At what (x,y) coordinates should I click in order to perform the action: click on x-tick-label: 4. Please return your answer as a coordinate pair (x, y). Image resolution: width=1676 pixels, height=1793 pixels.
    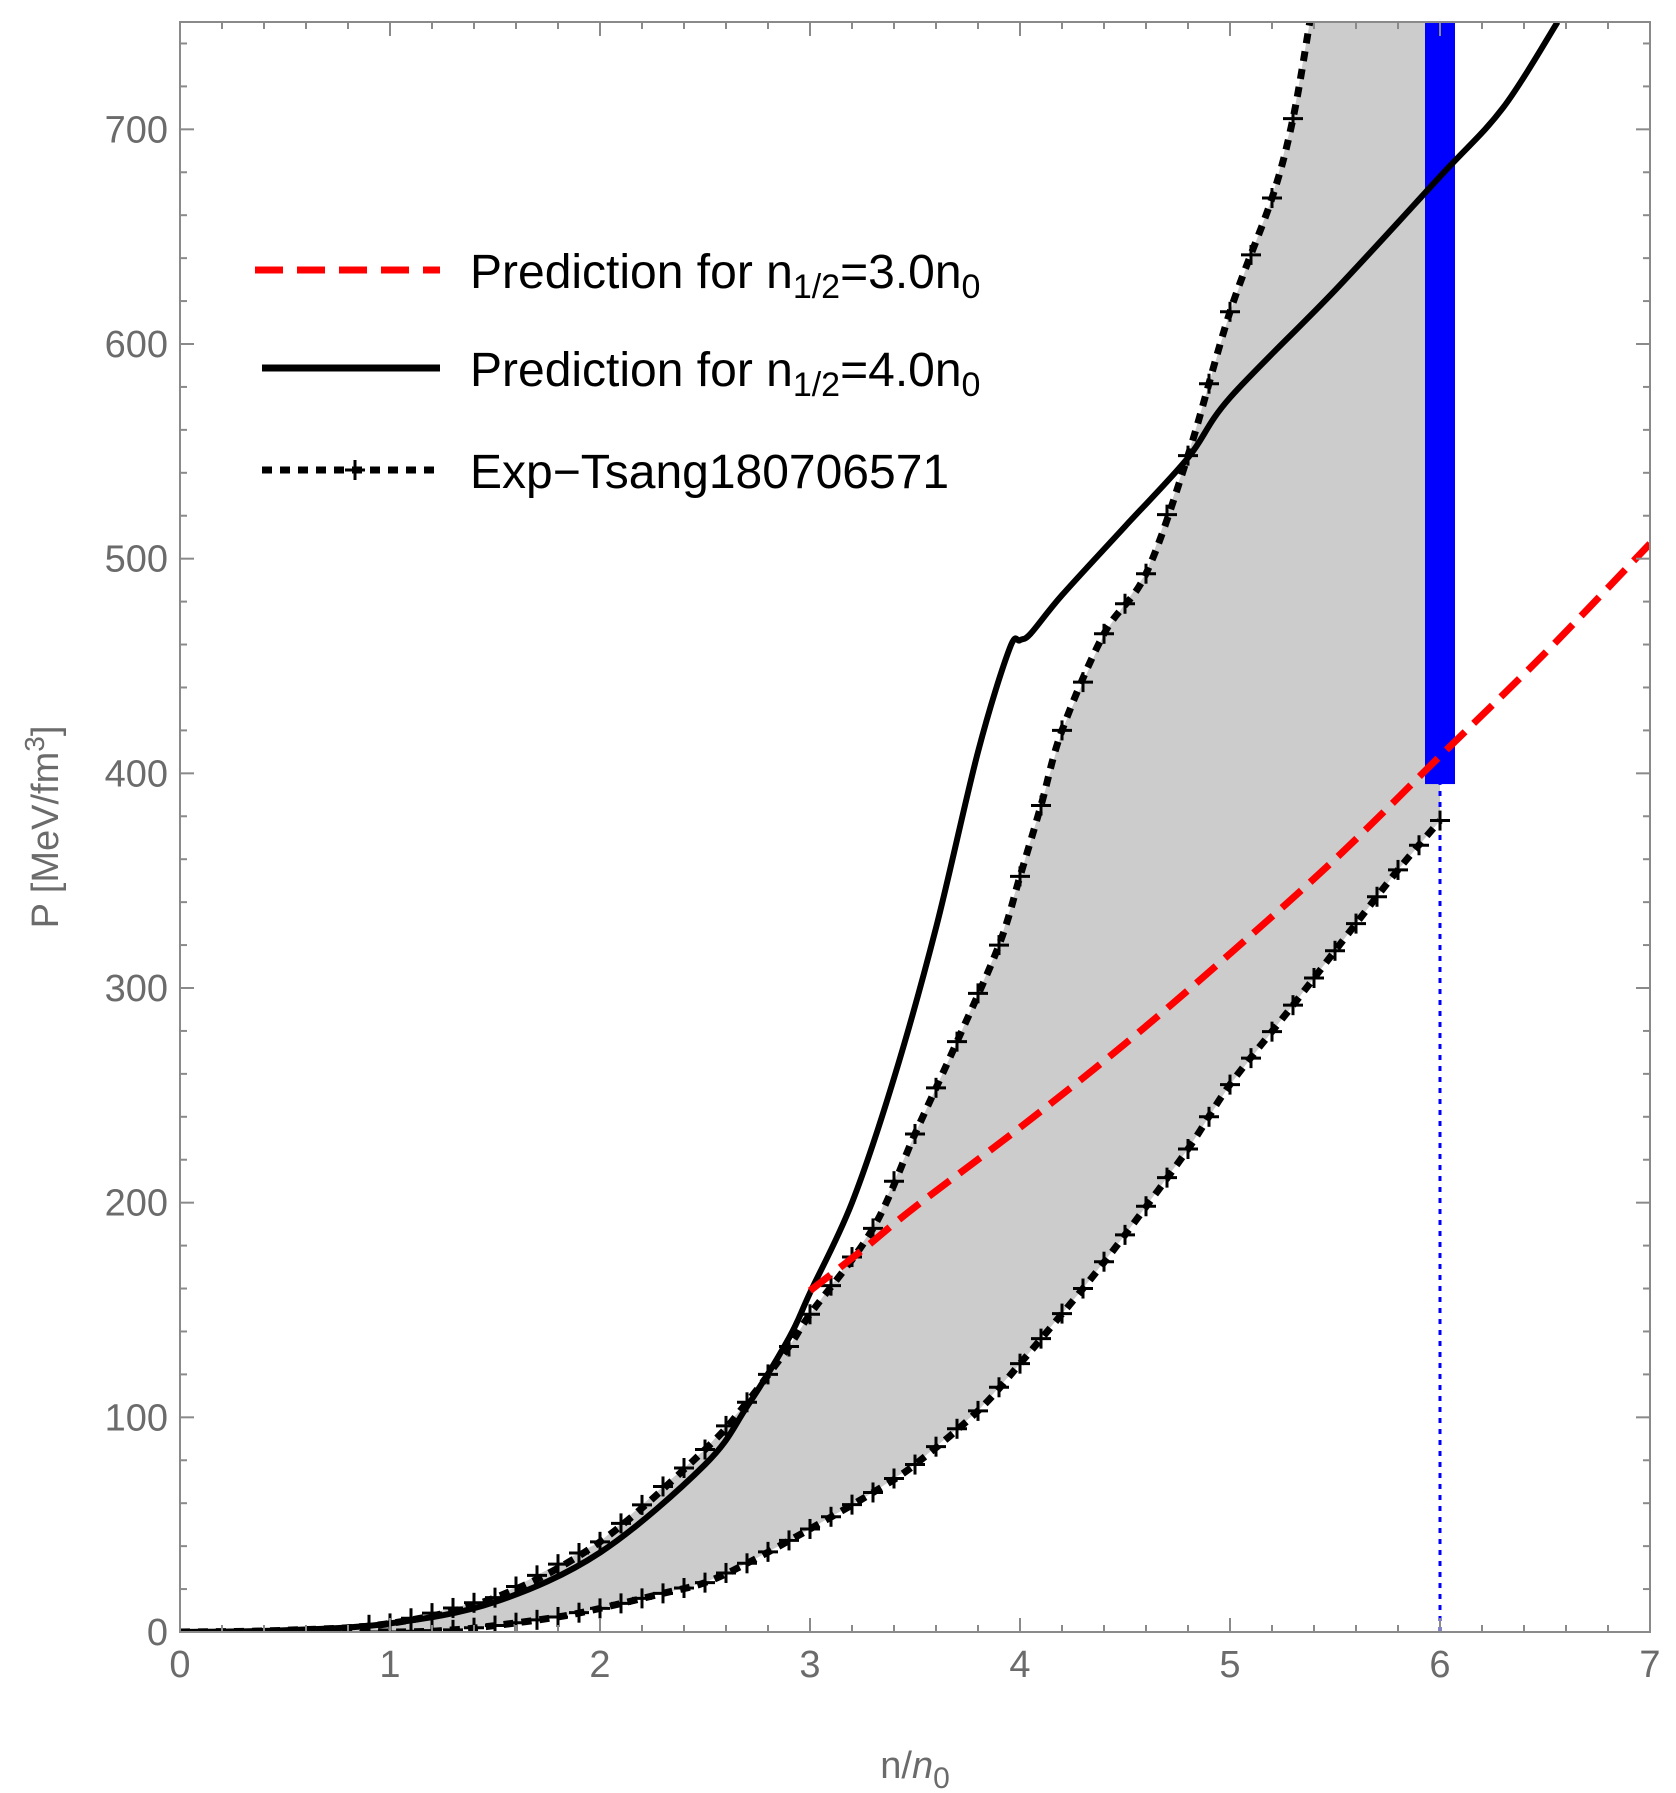
    Looking at the image, I should click on (1019, 1665).